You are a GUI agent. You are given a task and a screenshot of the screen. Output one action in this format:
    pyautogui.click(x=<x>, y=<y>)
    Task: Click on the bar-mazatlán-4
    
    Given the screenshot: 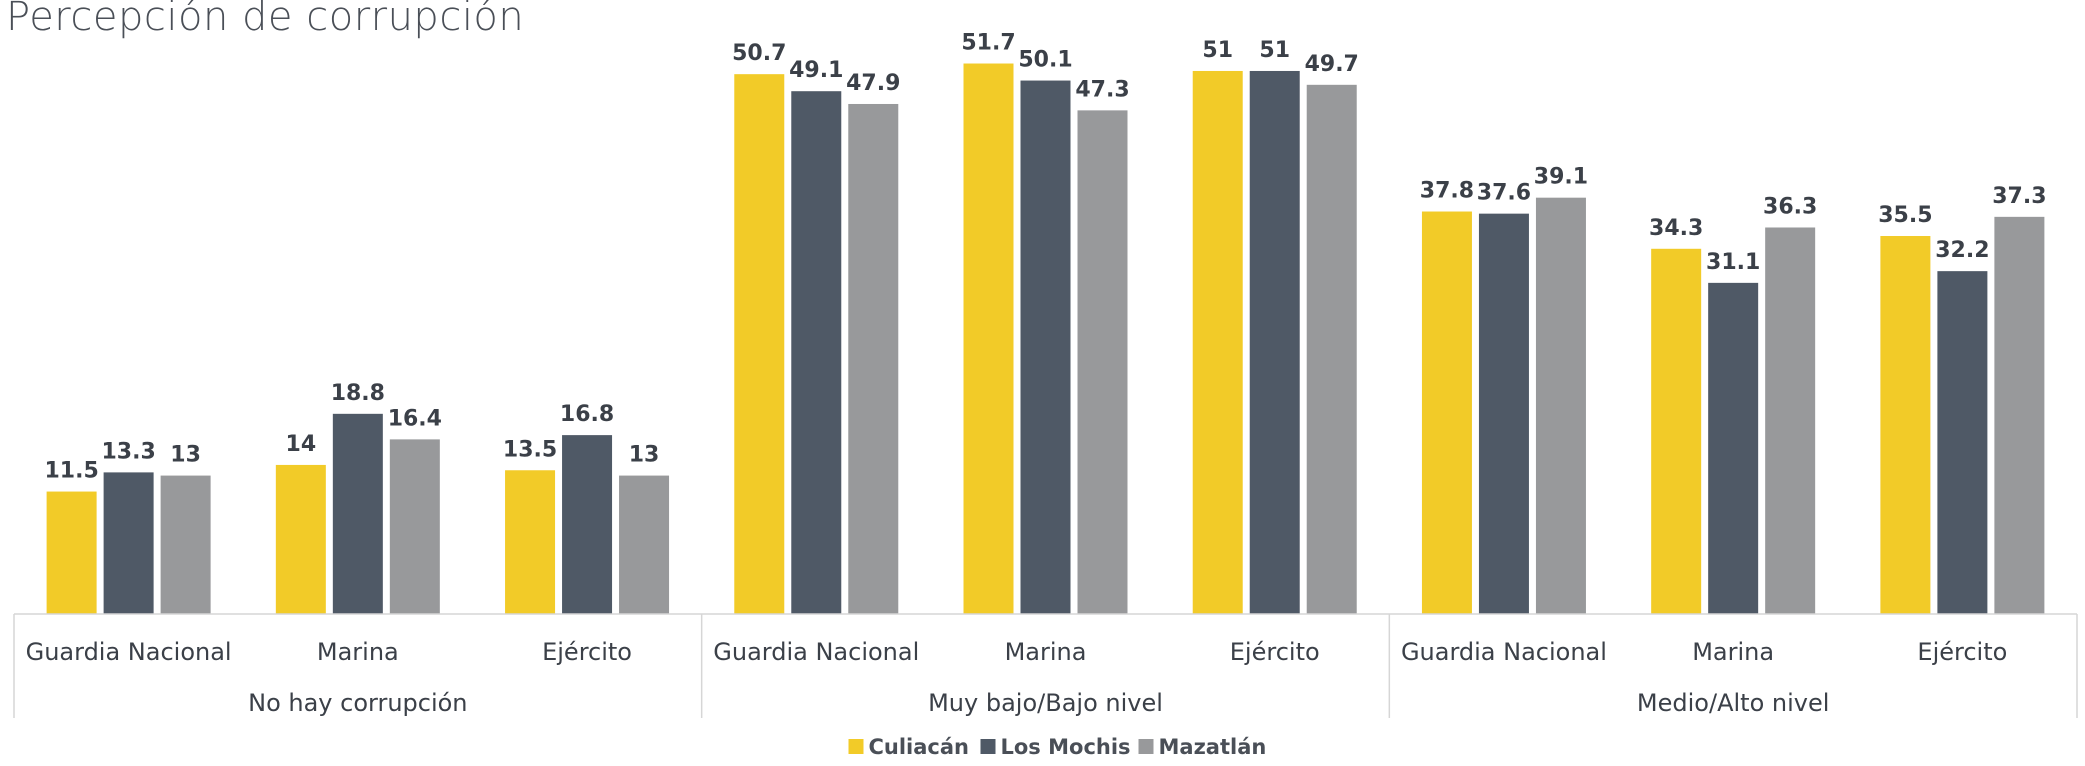 What is the action you would take?
    pyautogui.click(x=873, y=358)
    